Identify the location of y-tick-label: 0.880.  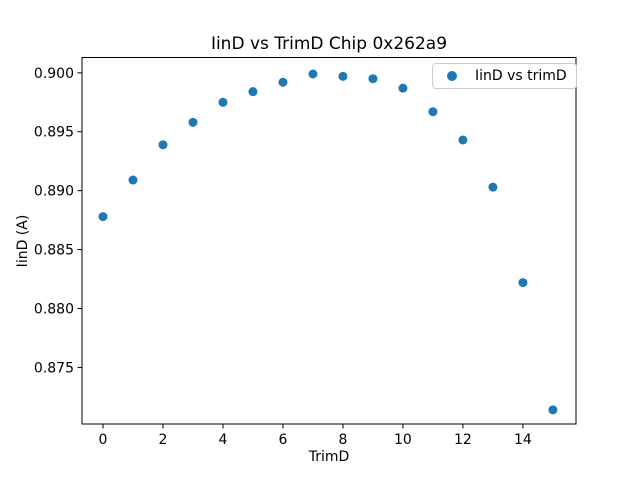
(54, 310).